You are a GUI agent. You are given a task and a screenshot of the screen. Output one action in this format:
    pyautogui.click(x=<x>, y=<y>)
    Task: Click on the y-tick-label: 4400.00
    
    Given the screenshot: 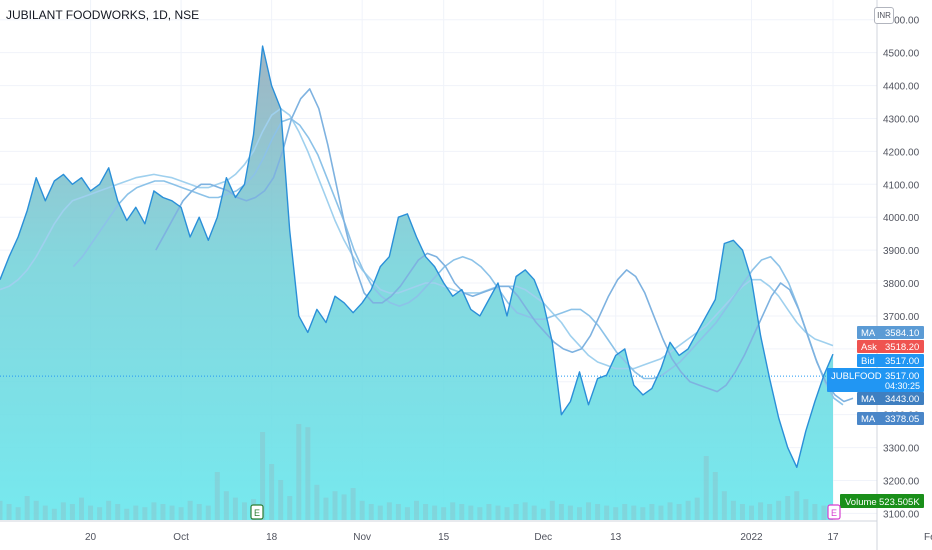 What is the action you would take?
    pyautogui.click(x=901, y=87)
    